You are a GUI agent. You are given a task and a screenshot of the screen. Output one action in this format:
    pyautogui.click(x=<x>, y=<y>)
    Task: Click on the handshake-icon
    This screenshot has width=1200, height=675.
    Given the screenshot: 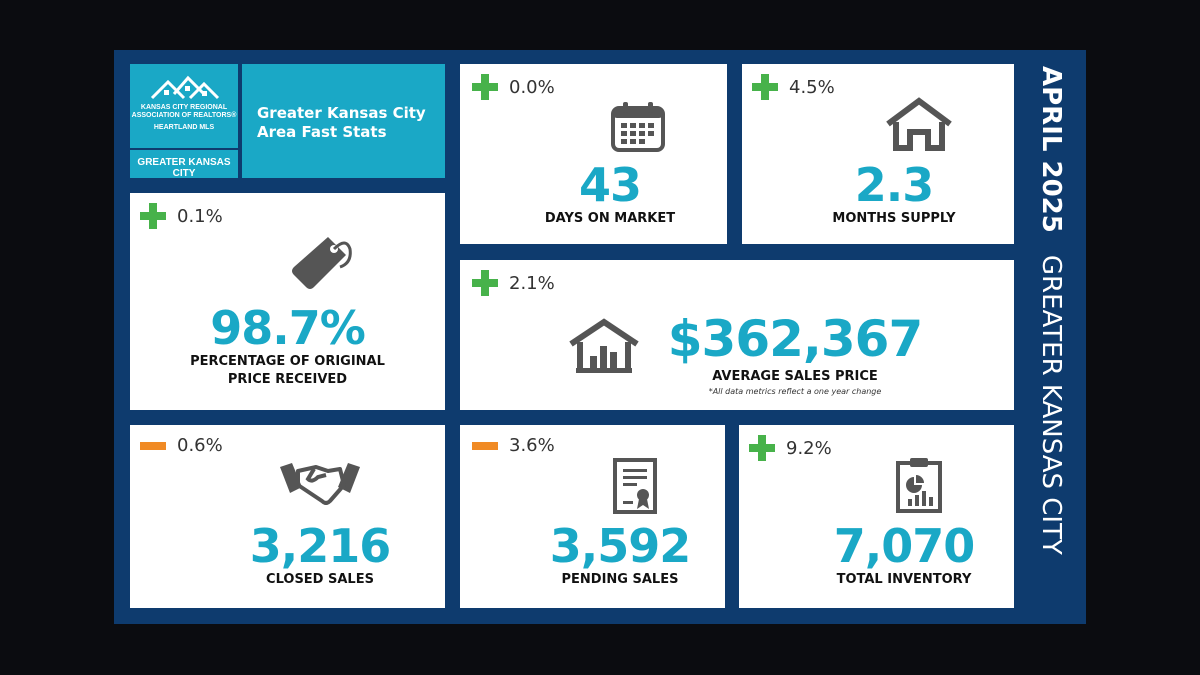 What is the action you would take?
    pyautogui.click(x=320, y=484)
    